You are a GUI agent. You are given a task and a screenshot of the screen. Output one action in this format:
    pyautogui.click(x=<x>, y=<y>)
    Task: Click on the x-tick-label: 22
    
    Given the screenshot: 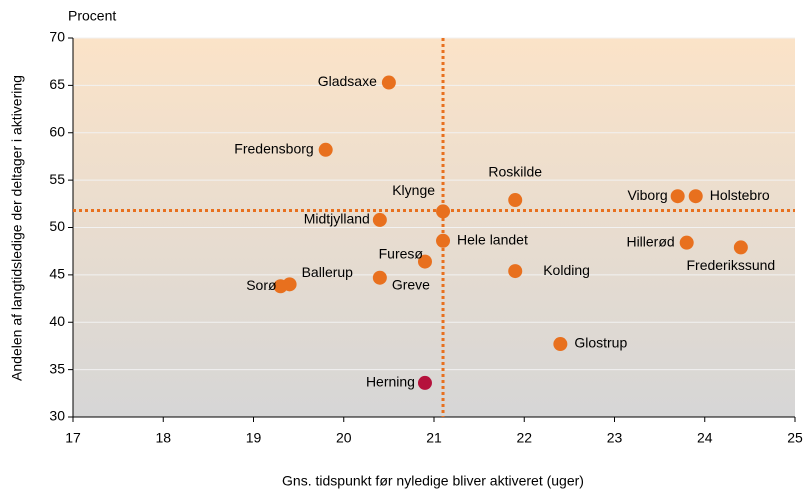 What is the action you would take?
    pyautogui.click(x=524, y=438)
    